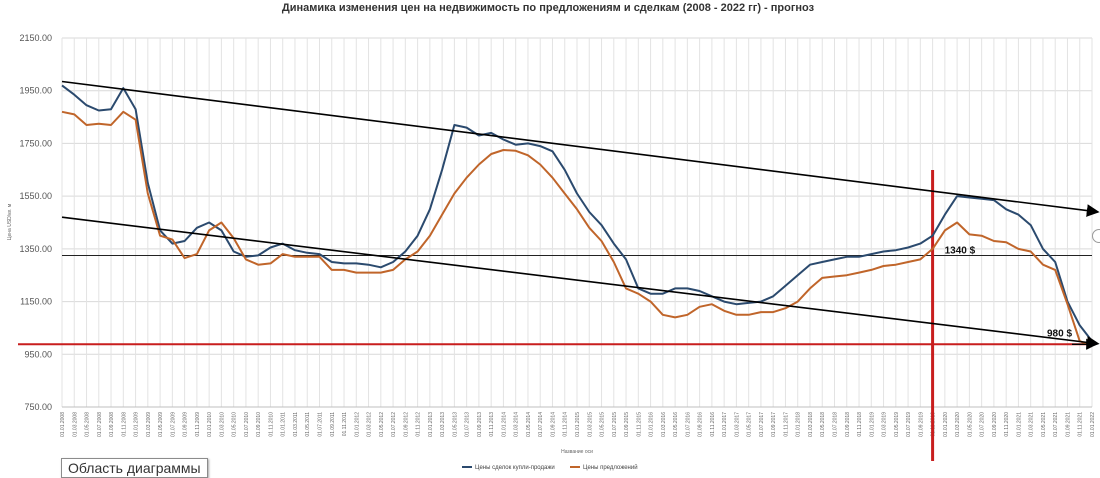 Image resolution: width=1100 pixels, height=478 pixels. What do you see at coordinates (468, 424) in the screenshot?
I see `x-tick-label: 01.07.2013` at bounding box center [468, 424].